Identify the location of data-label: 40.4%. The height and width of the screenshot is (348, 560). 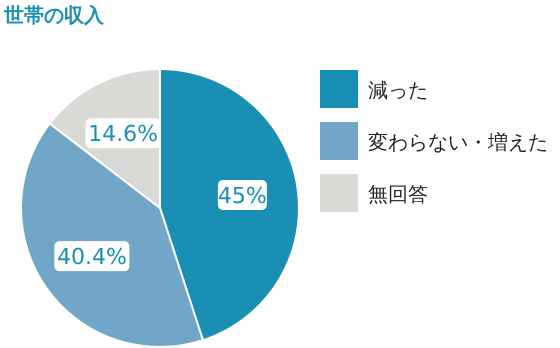
(91, 257).